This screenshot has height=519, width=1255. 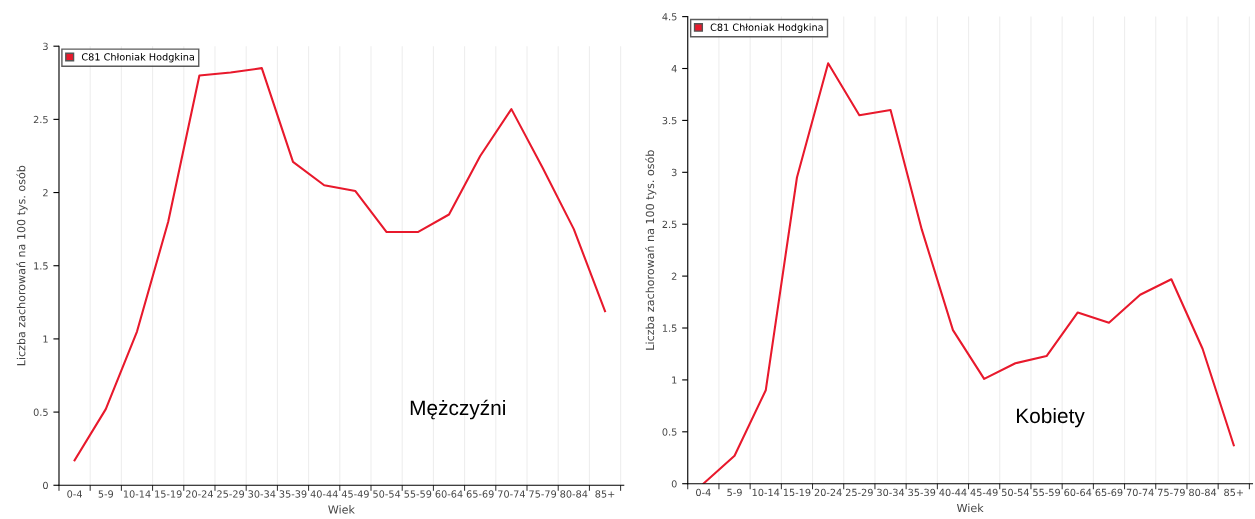 What do you see at coordinates (457, 409) in the screenshot?
I see `annotation: Mężczyźni` at bounding box center [457, 409].